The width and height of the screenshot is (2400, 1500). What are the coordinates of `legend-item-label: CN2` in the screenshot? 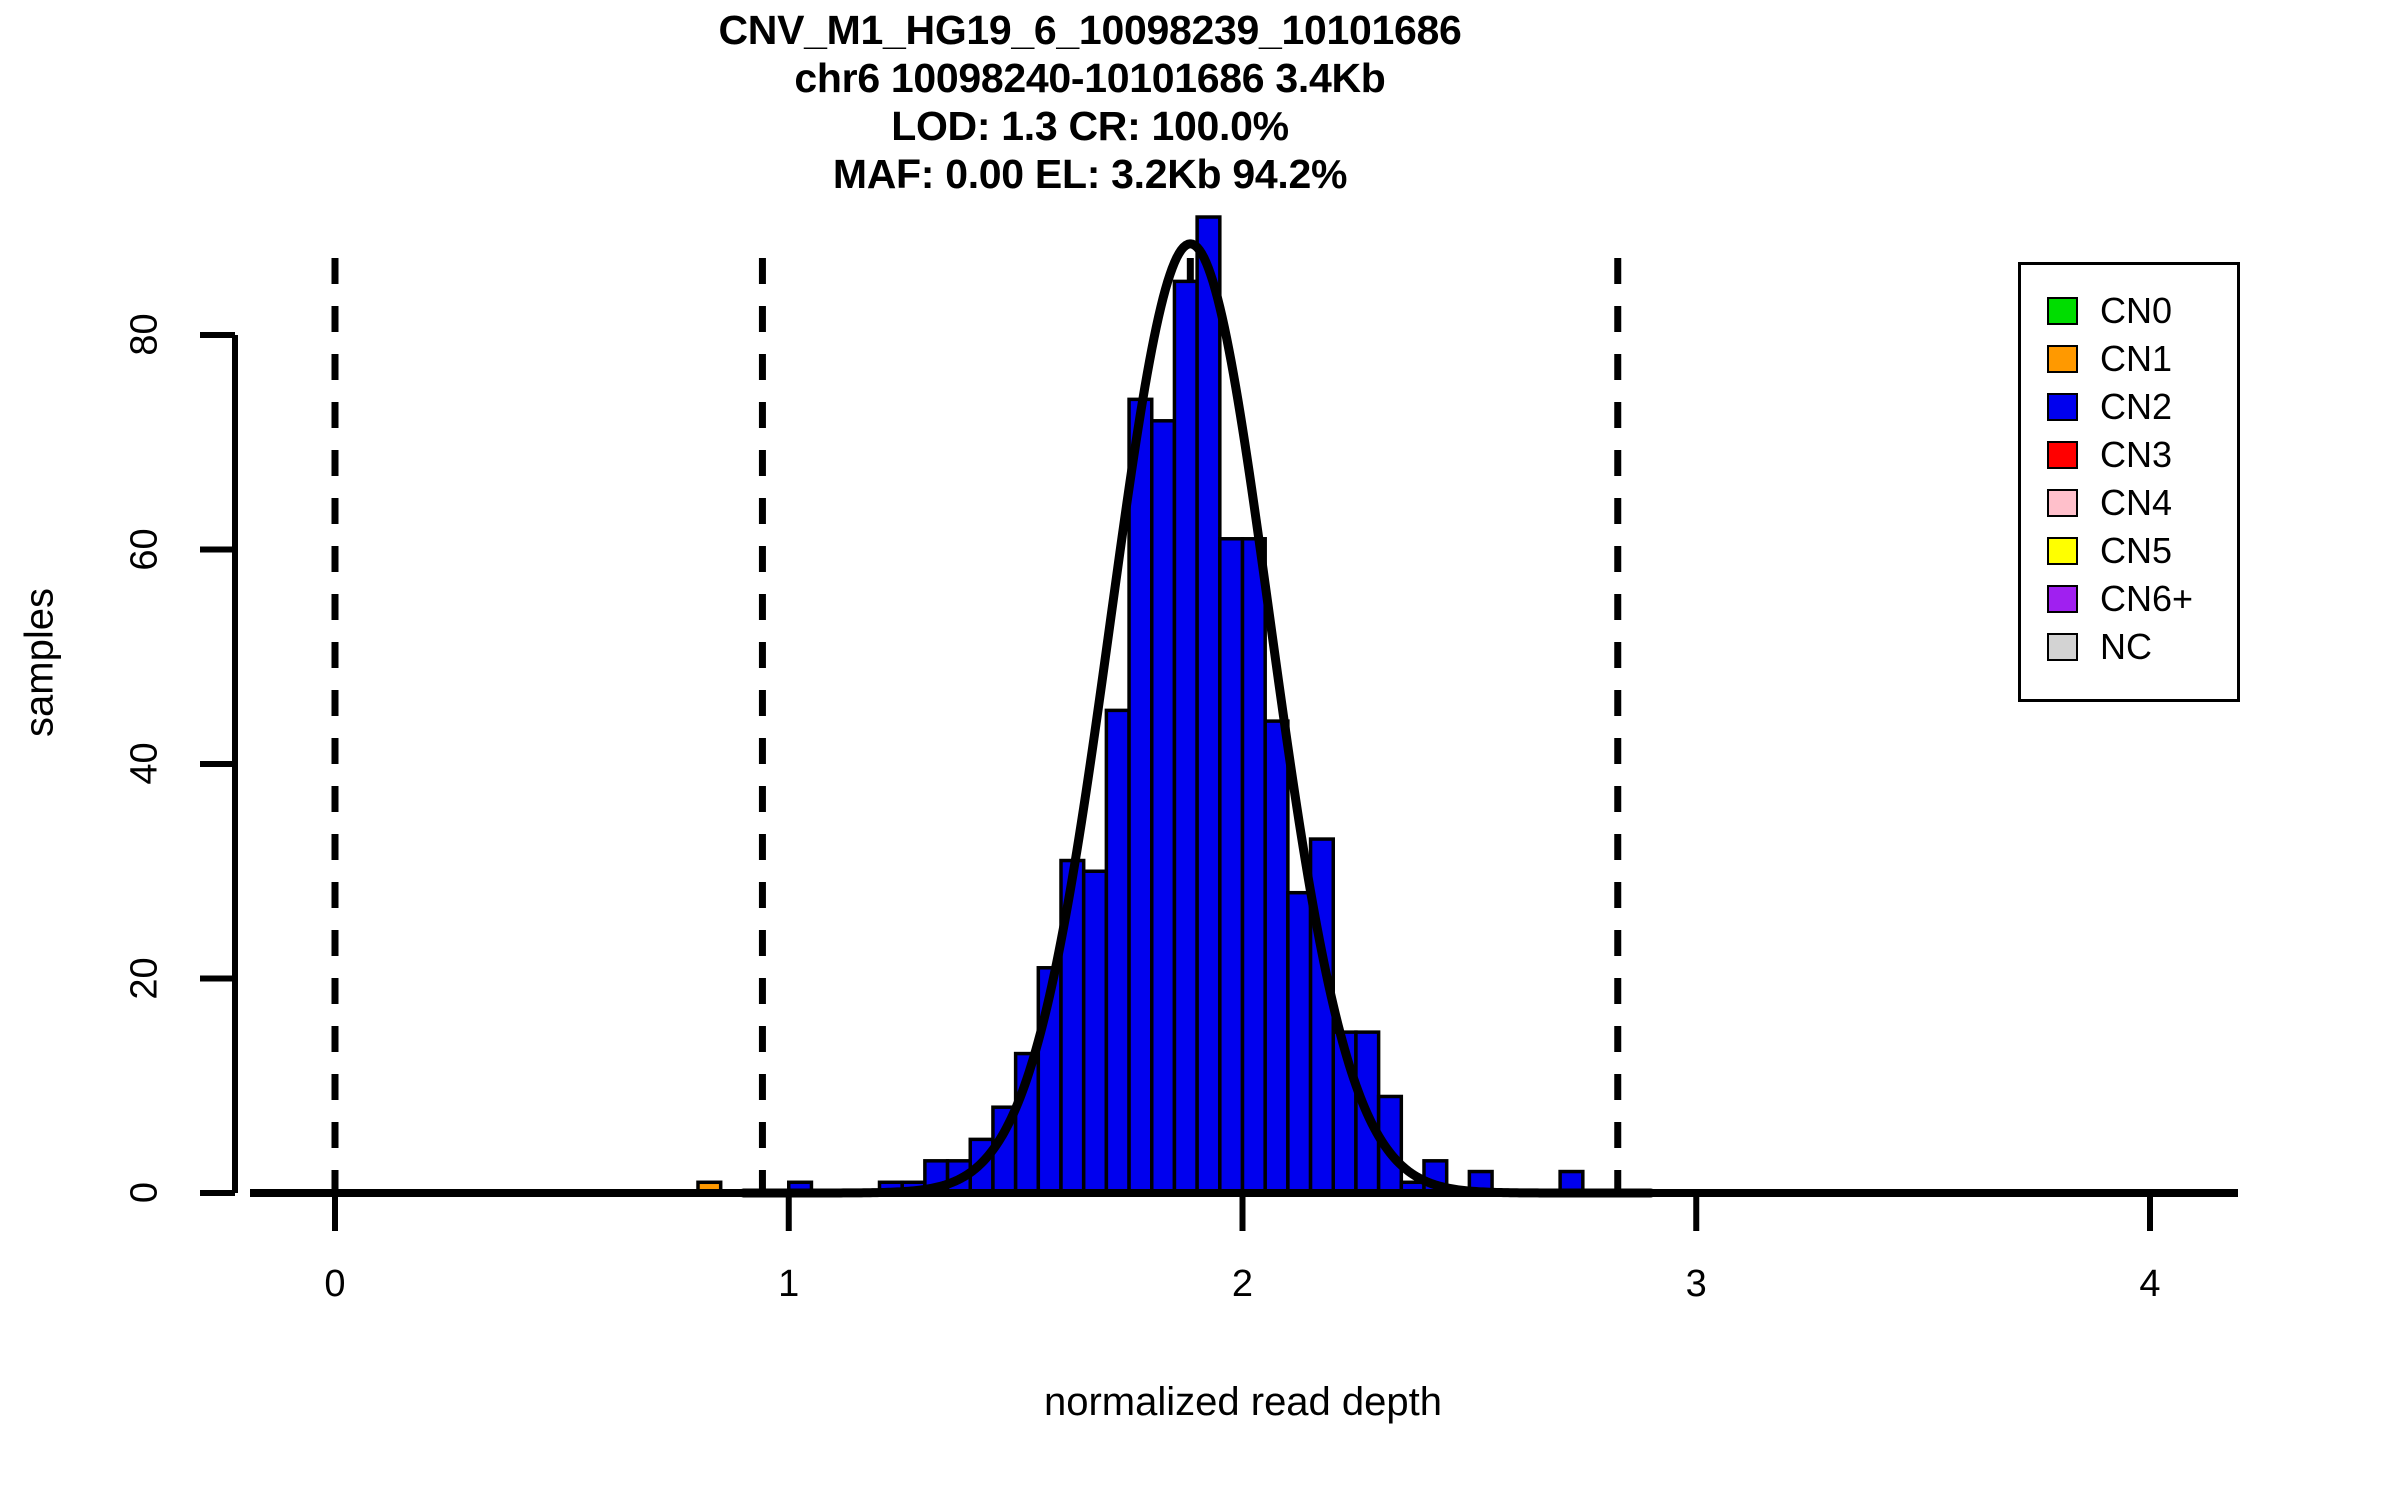 It's located at (2136, 406).